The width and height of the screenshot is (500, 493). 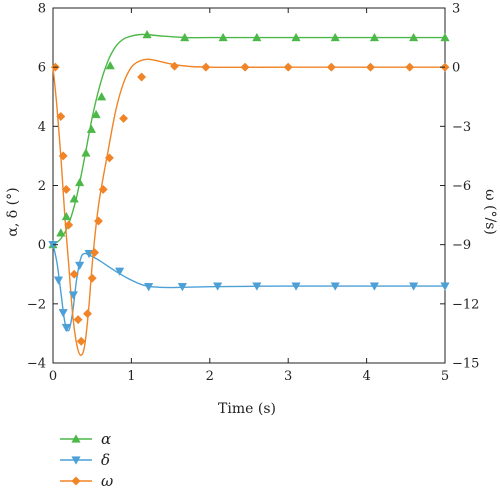 I want to click on legend-label-1: α, so click(x=106, y=439).